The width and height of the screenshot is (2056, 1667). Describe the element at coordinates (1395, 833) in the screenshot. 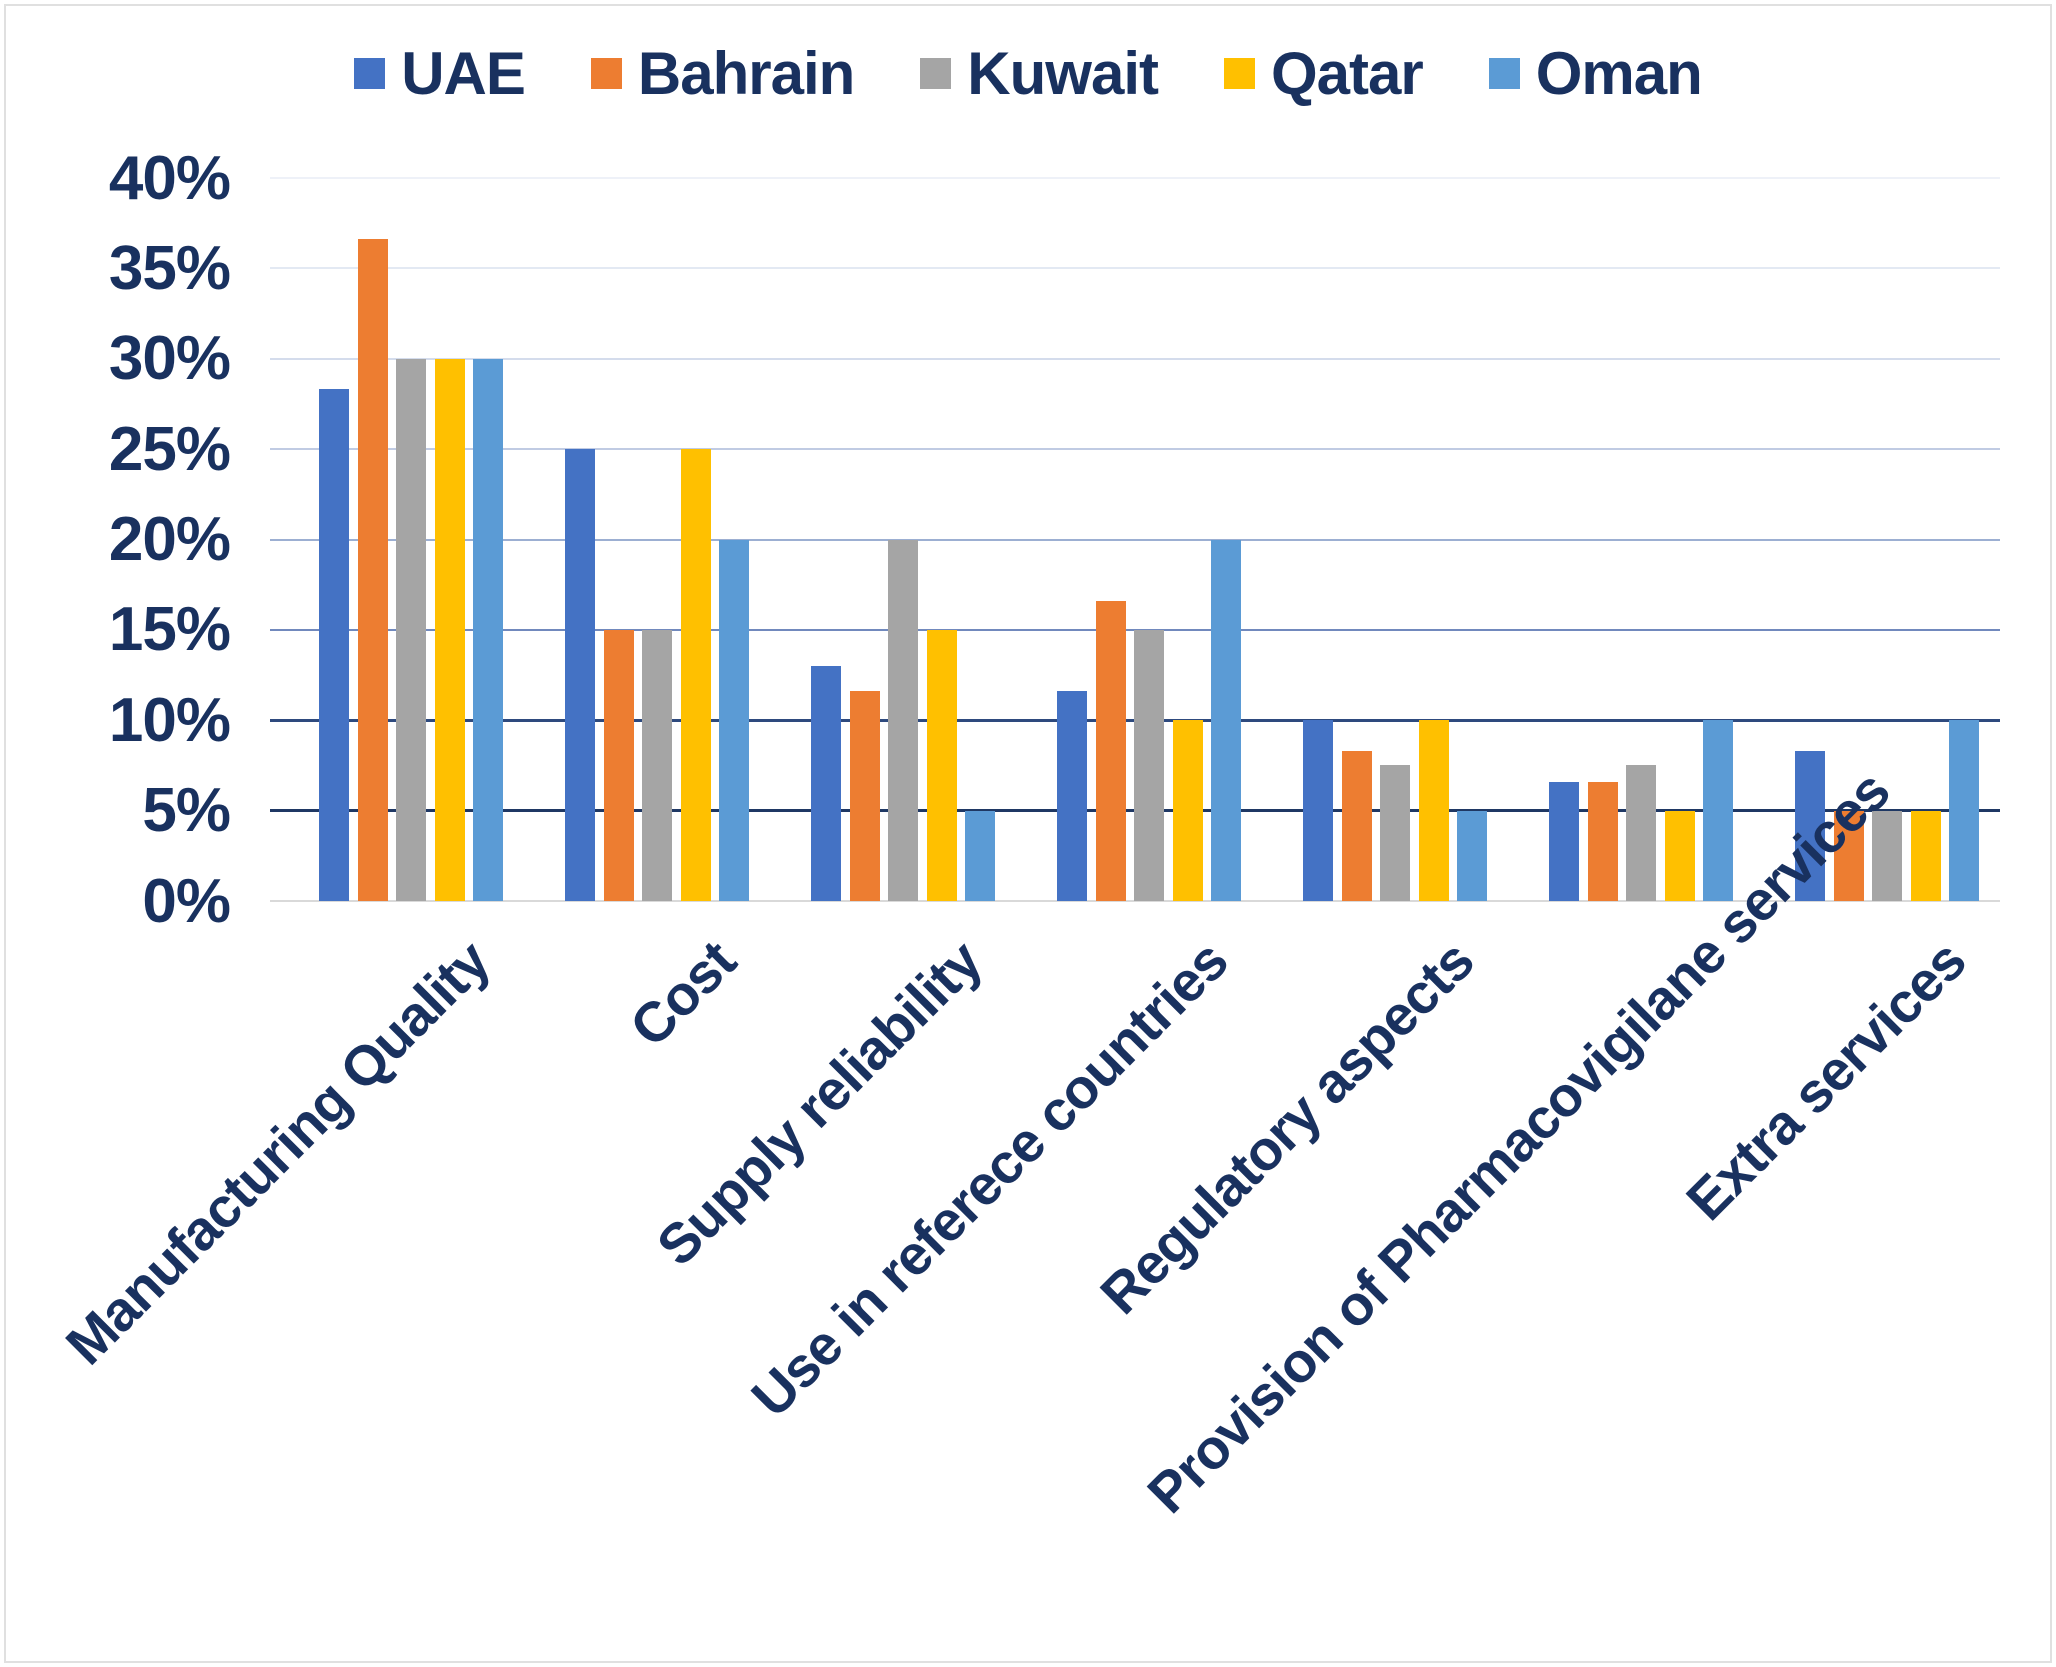

I see `bar-kuwait-regulatory-aspects` at that location.